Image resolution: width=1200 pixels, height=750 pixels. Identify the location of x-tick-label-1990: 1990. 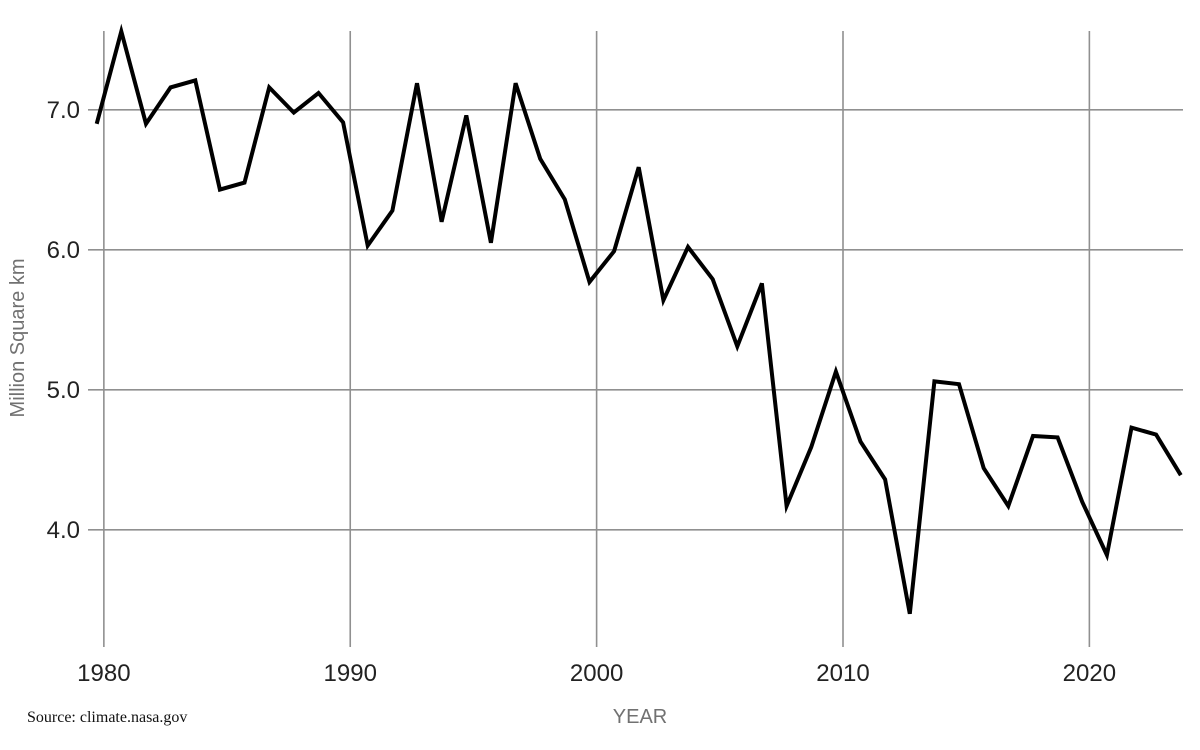
(350, 673).